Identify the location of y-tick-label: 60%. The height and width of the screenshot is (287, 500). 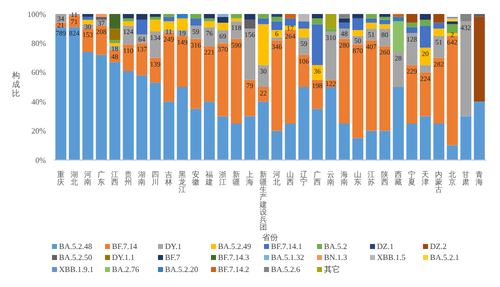
(38, 73).